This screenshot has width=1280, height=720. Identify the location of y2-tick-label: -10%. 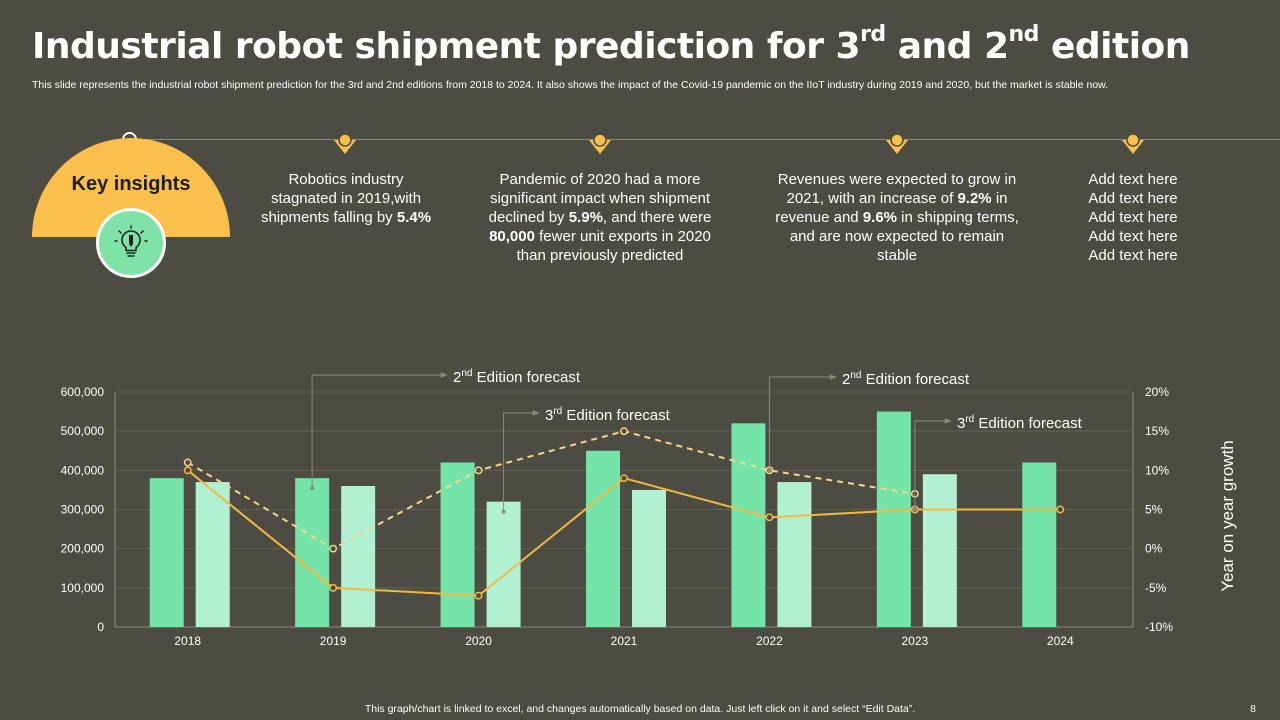
(1159, 627).